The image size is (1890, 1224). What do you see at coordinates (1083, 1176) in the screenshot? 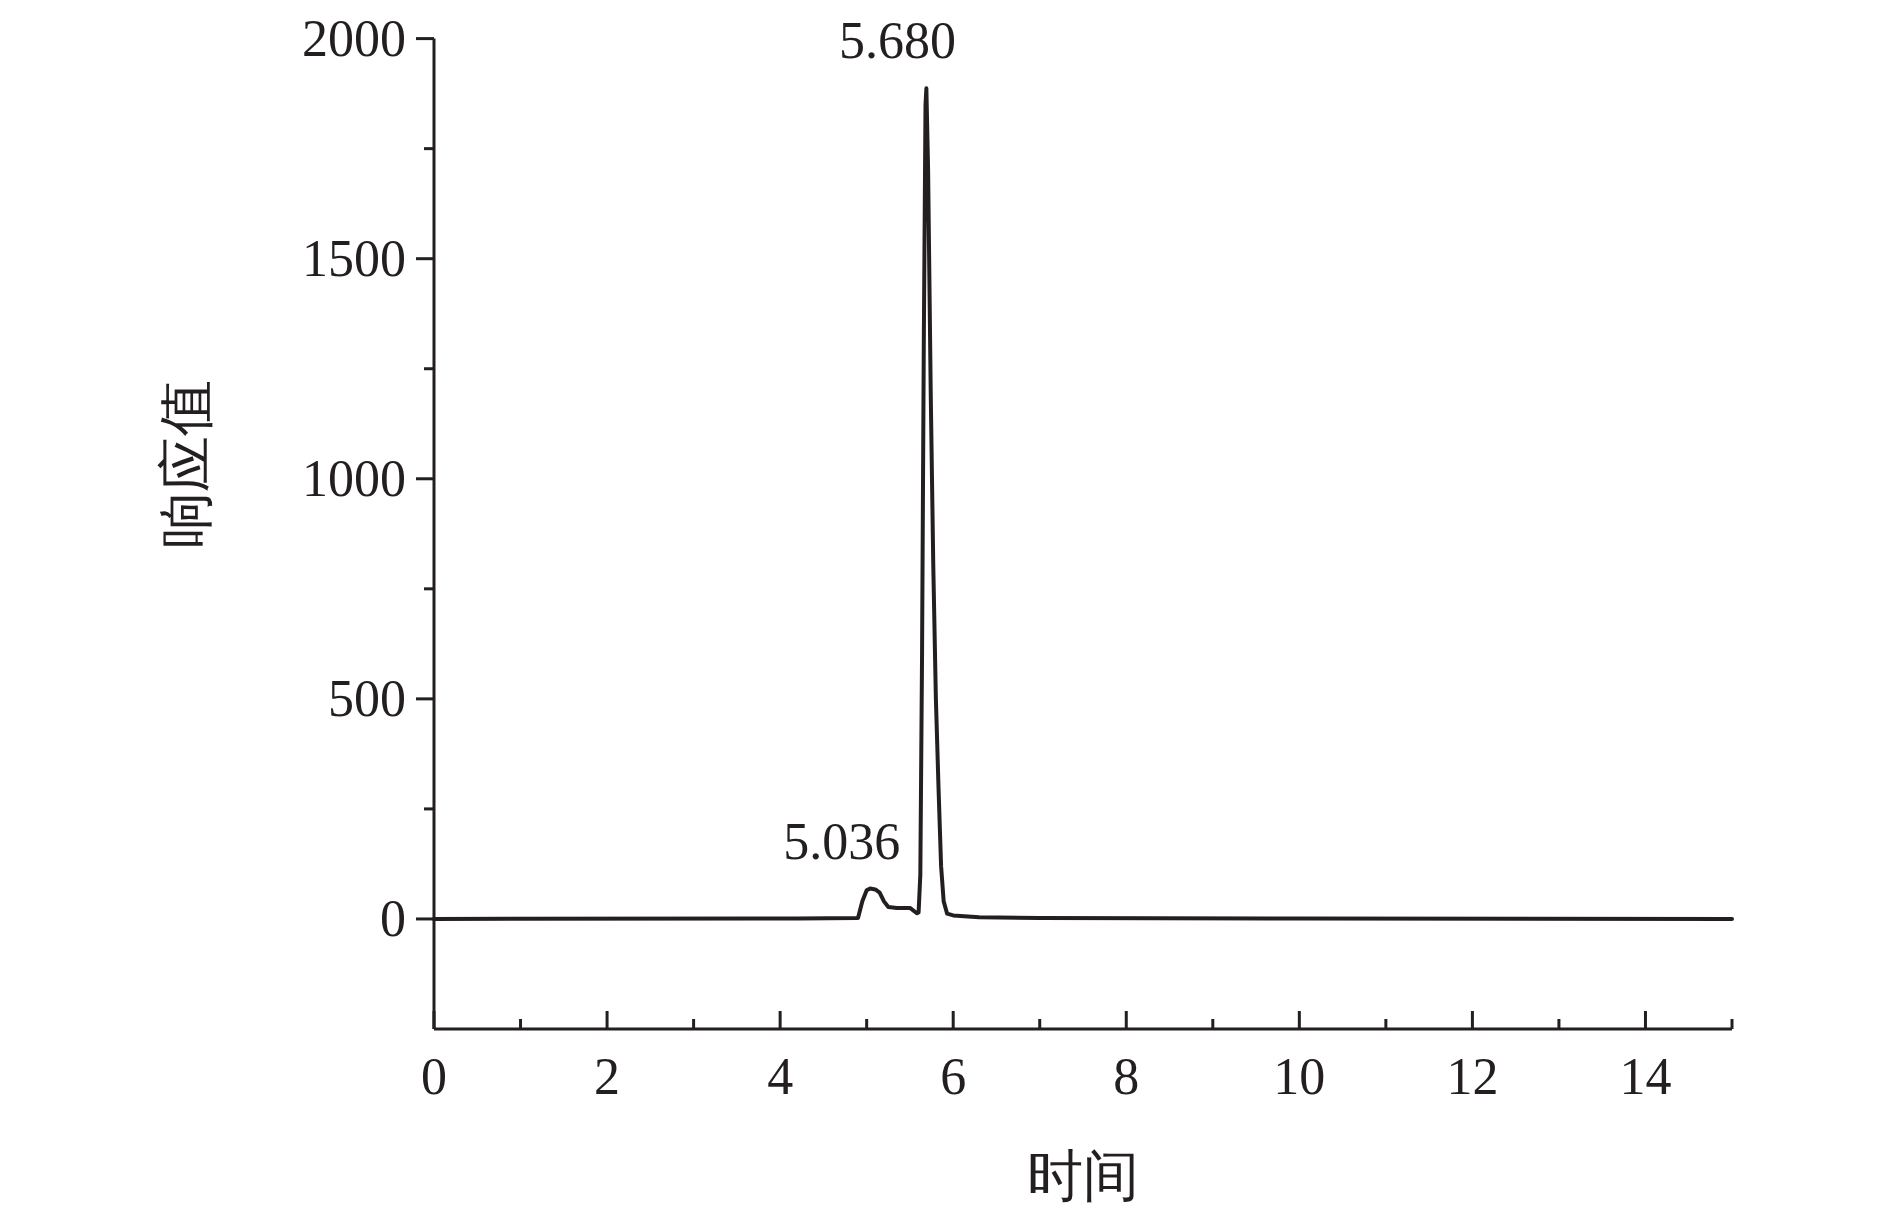
I see `x-axis-title: 时间` at bounding box center [1083, 1176].